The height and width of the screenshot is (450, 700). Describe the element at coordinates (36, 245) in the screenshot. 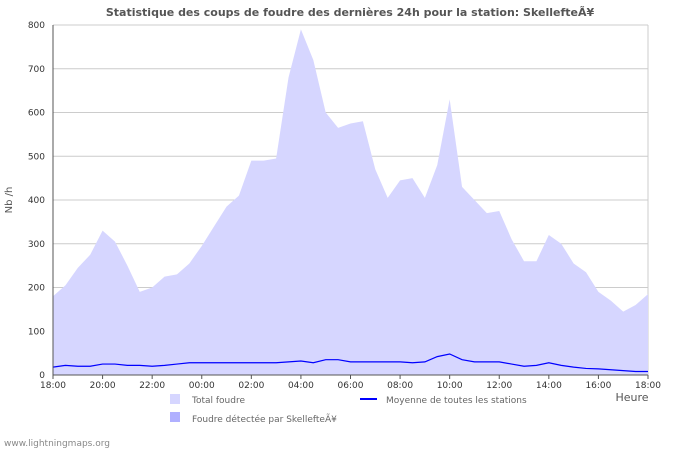

I see `y-tick-label: 300` at that location.